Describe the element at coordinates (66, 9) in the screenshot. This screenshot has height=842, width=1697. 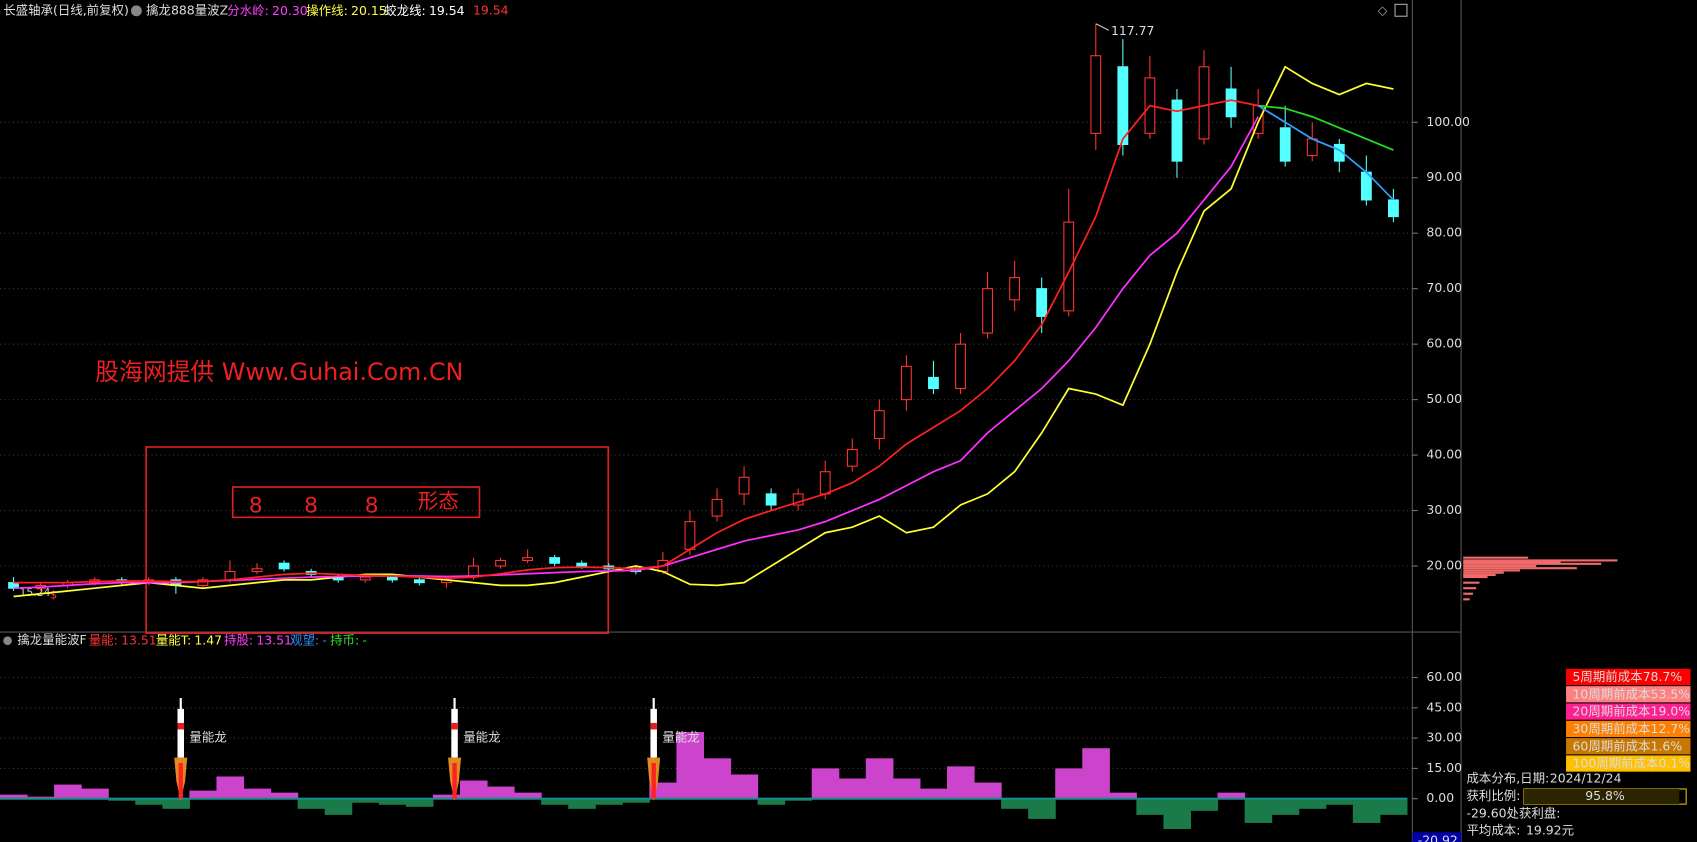
I see `chart-title: 长盛轴承(日线,前复权)` at that location.